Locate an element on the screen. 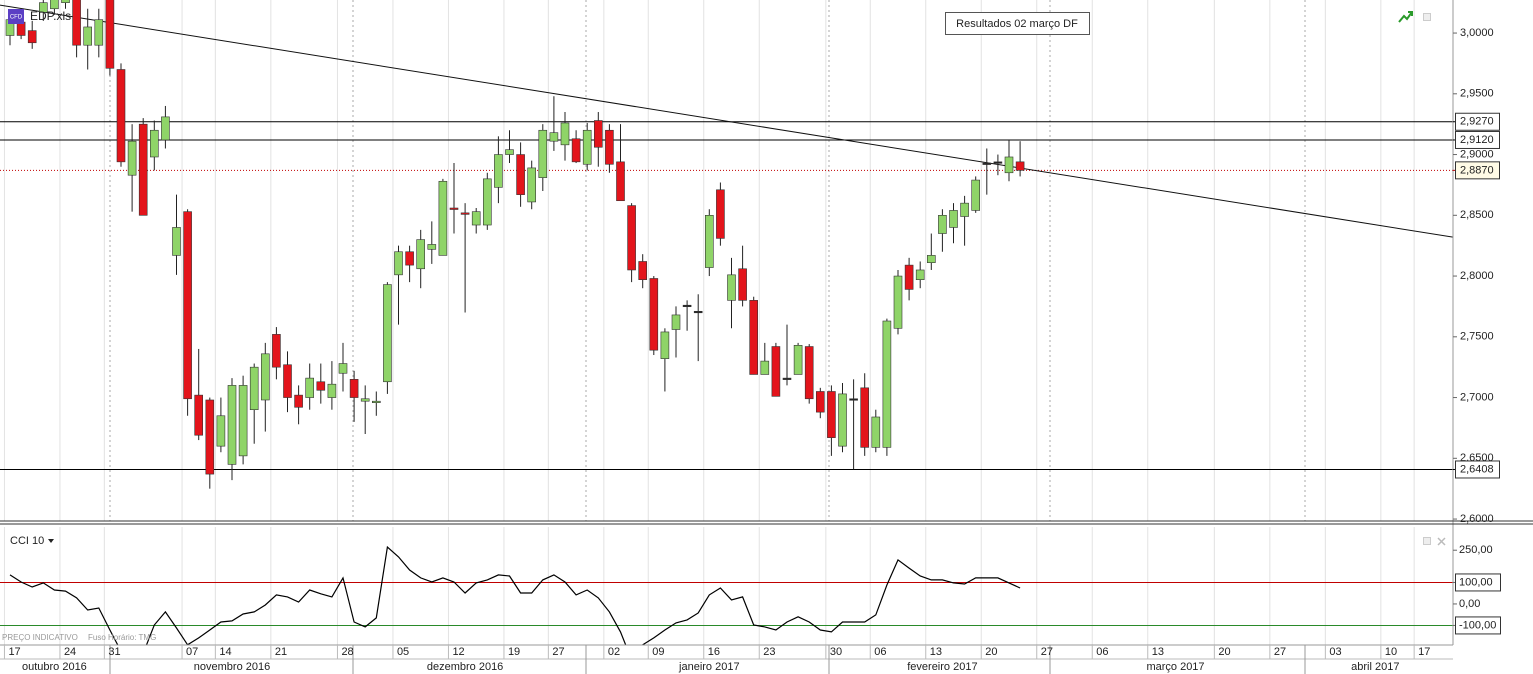  symbol-icon-label: CFD is located at coordinates (16, 18).